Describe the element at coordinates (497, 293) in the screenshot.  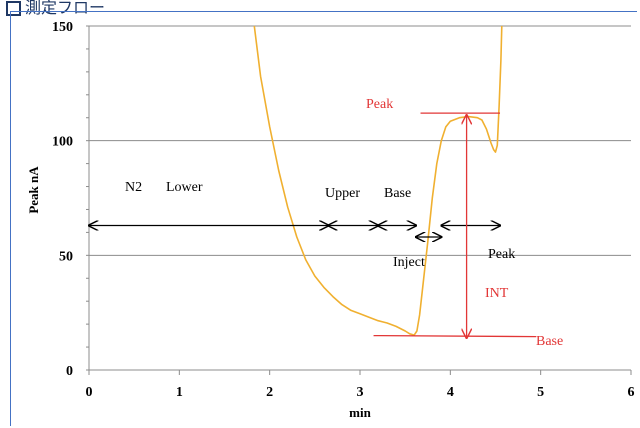
I see `annotation-int: INT` at that location.